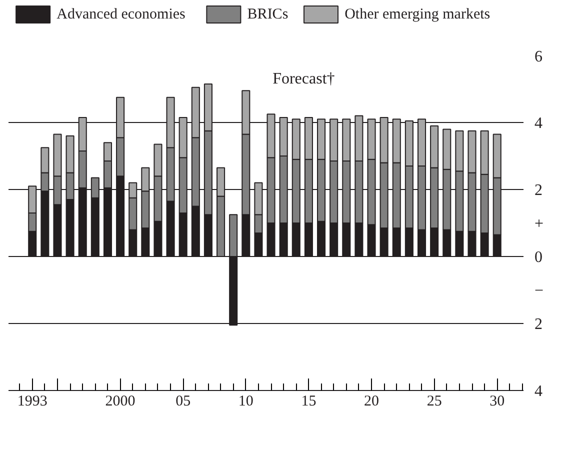 The width and height of the screenshot is (575, 458). Describe the element at coordinates (497, 402) in the screenshot. I see `x-tick-label: 30` at that location.